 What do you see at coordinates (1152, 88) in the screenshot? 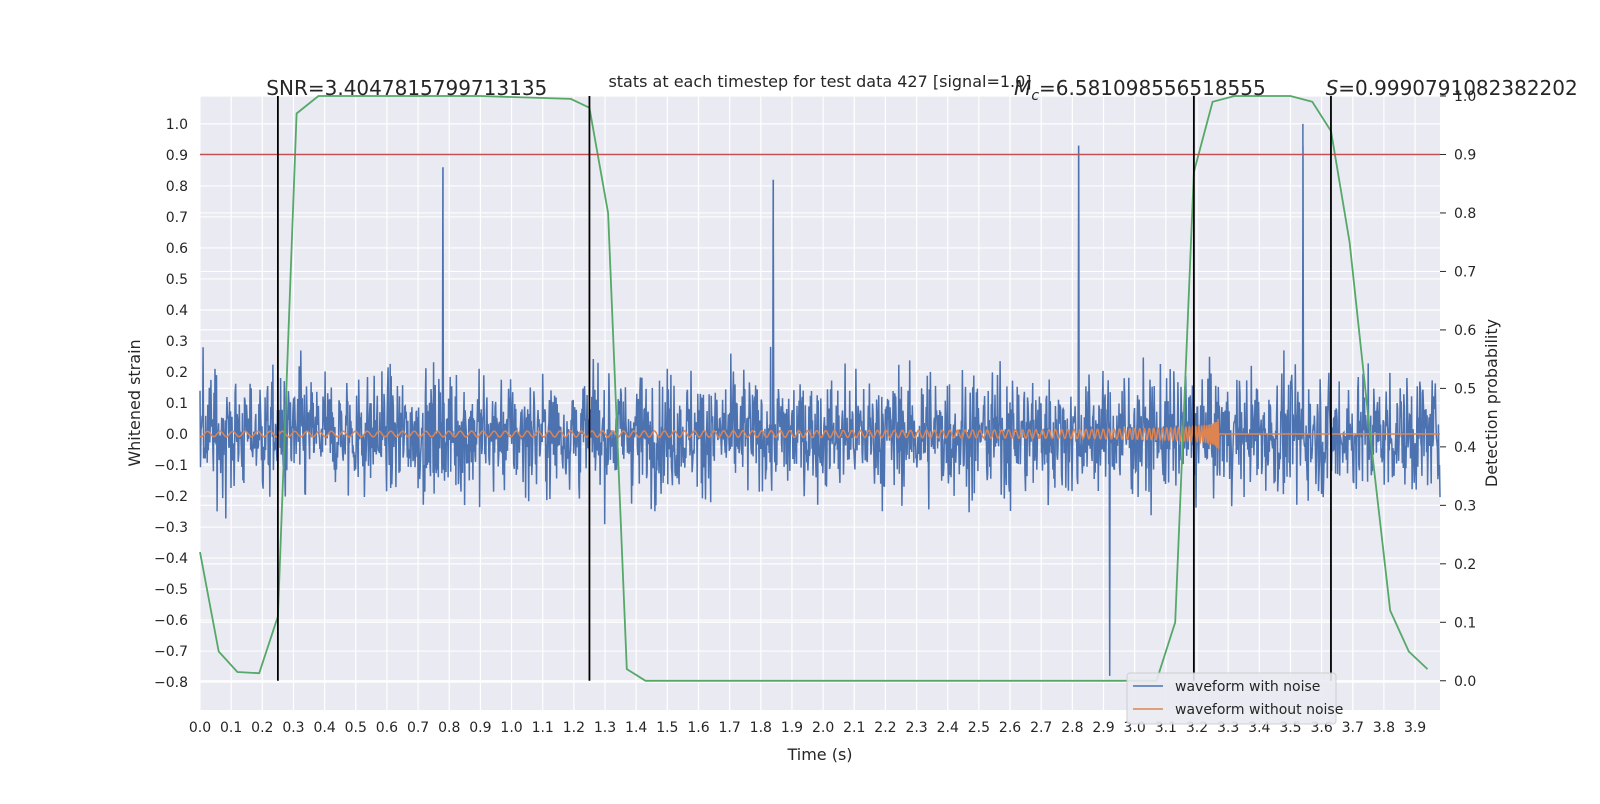
I see `chirp-mass-value: =6.581098556518555` at bounding box center [1152, 88].